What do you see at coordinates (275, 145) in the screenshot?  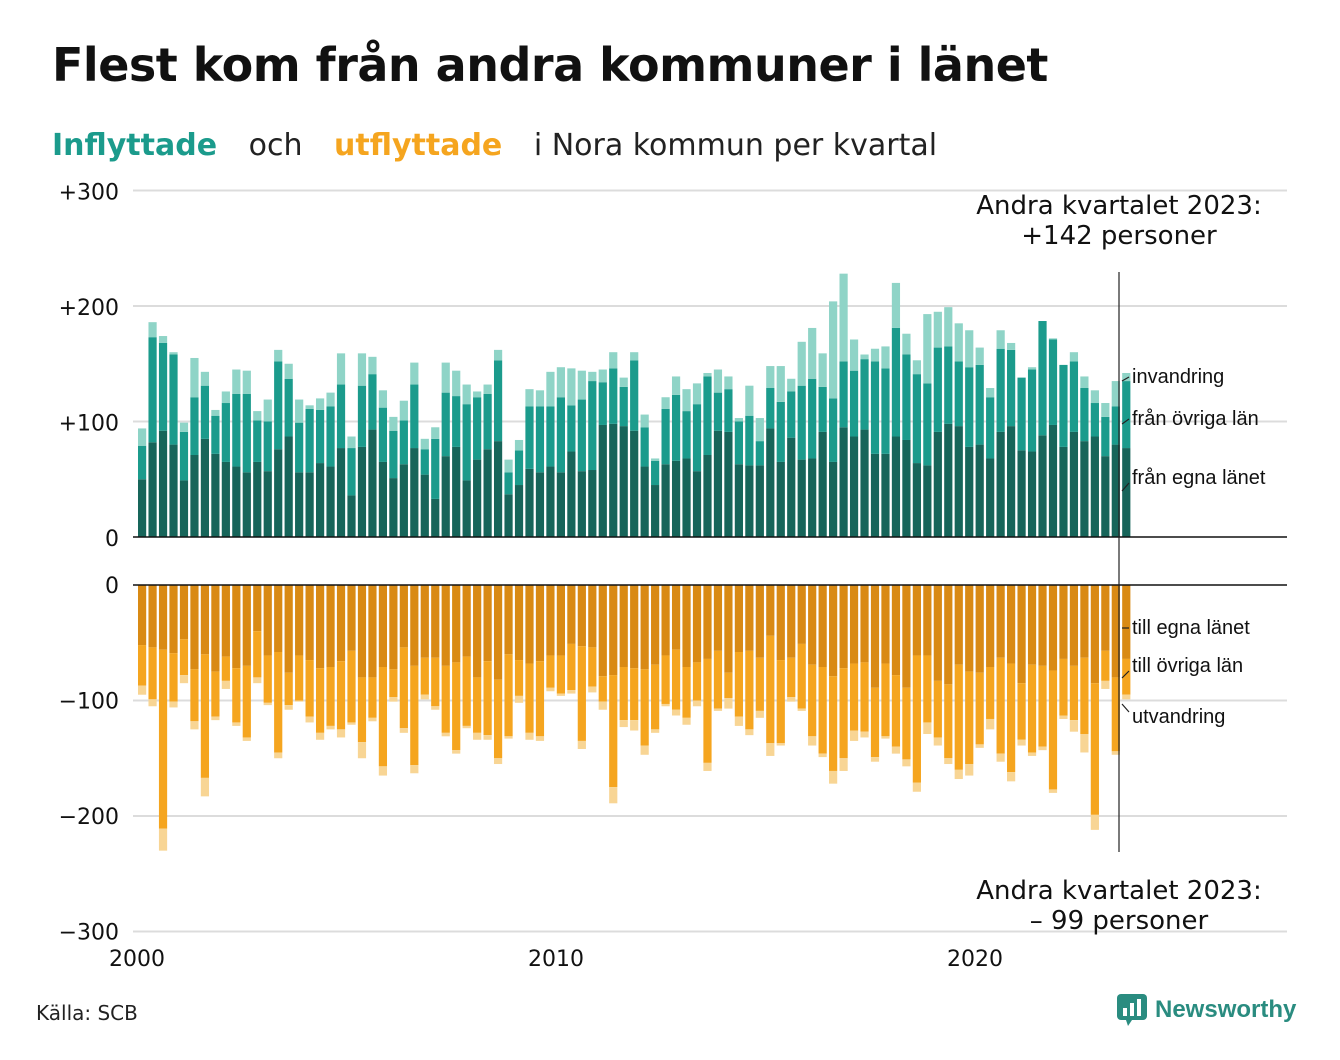 I see `subtitle-and: och` at bounding box center [275, 145].